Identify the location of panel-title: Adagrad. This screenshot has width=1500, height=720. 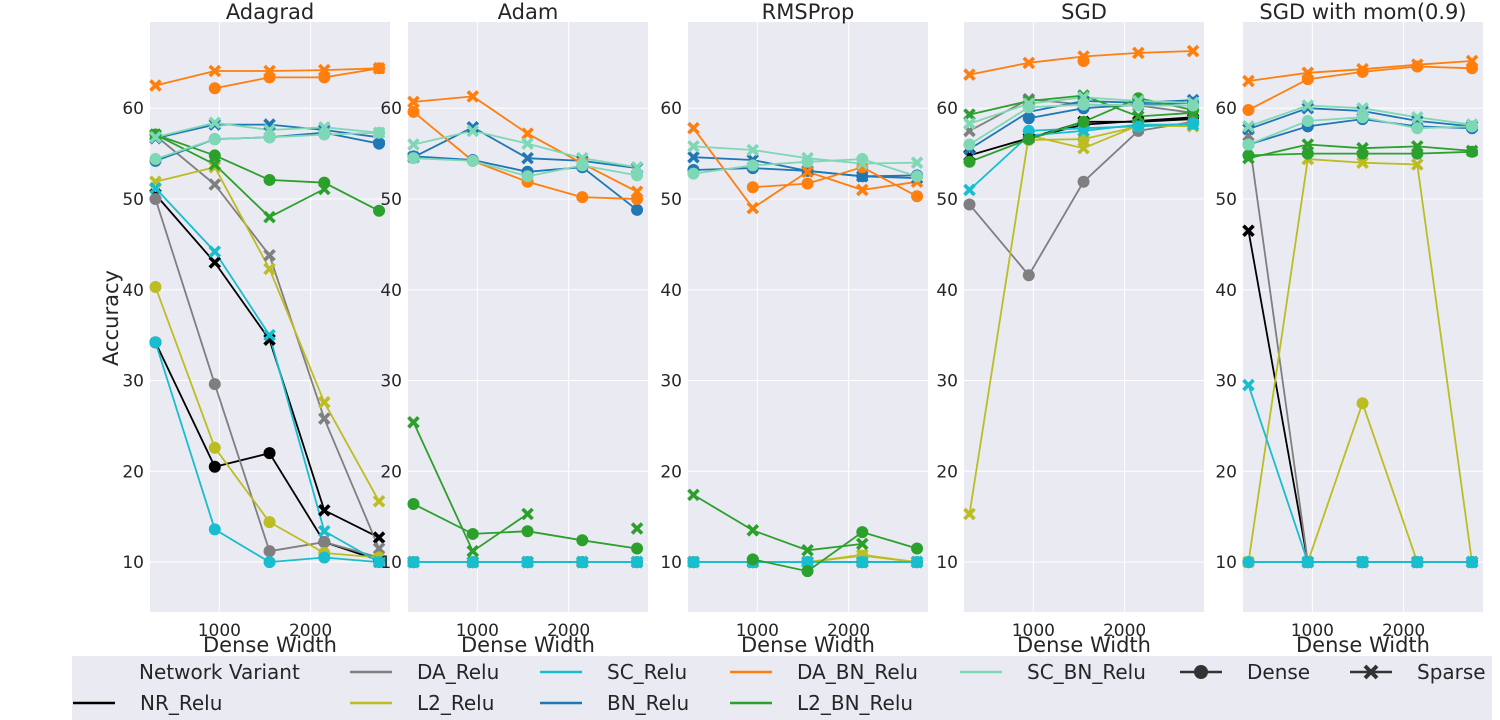
(270, 12).